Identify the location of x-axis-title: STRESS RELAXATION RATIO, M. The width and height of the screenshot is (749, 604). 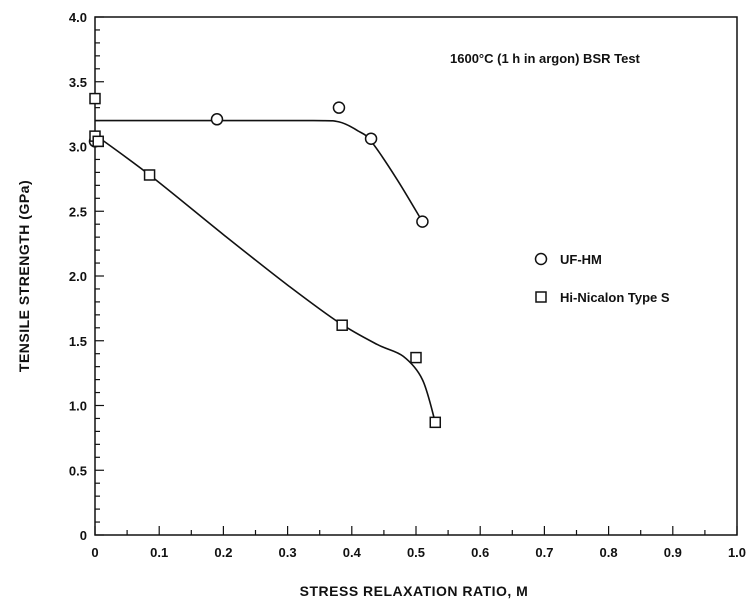
(414, 591).